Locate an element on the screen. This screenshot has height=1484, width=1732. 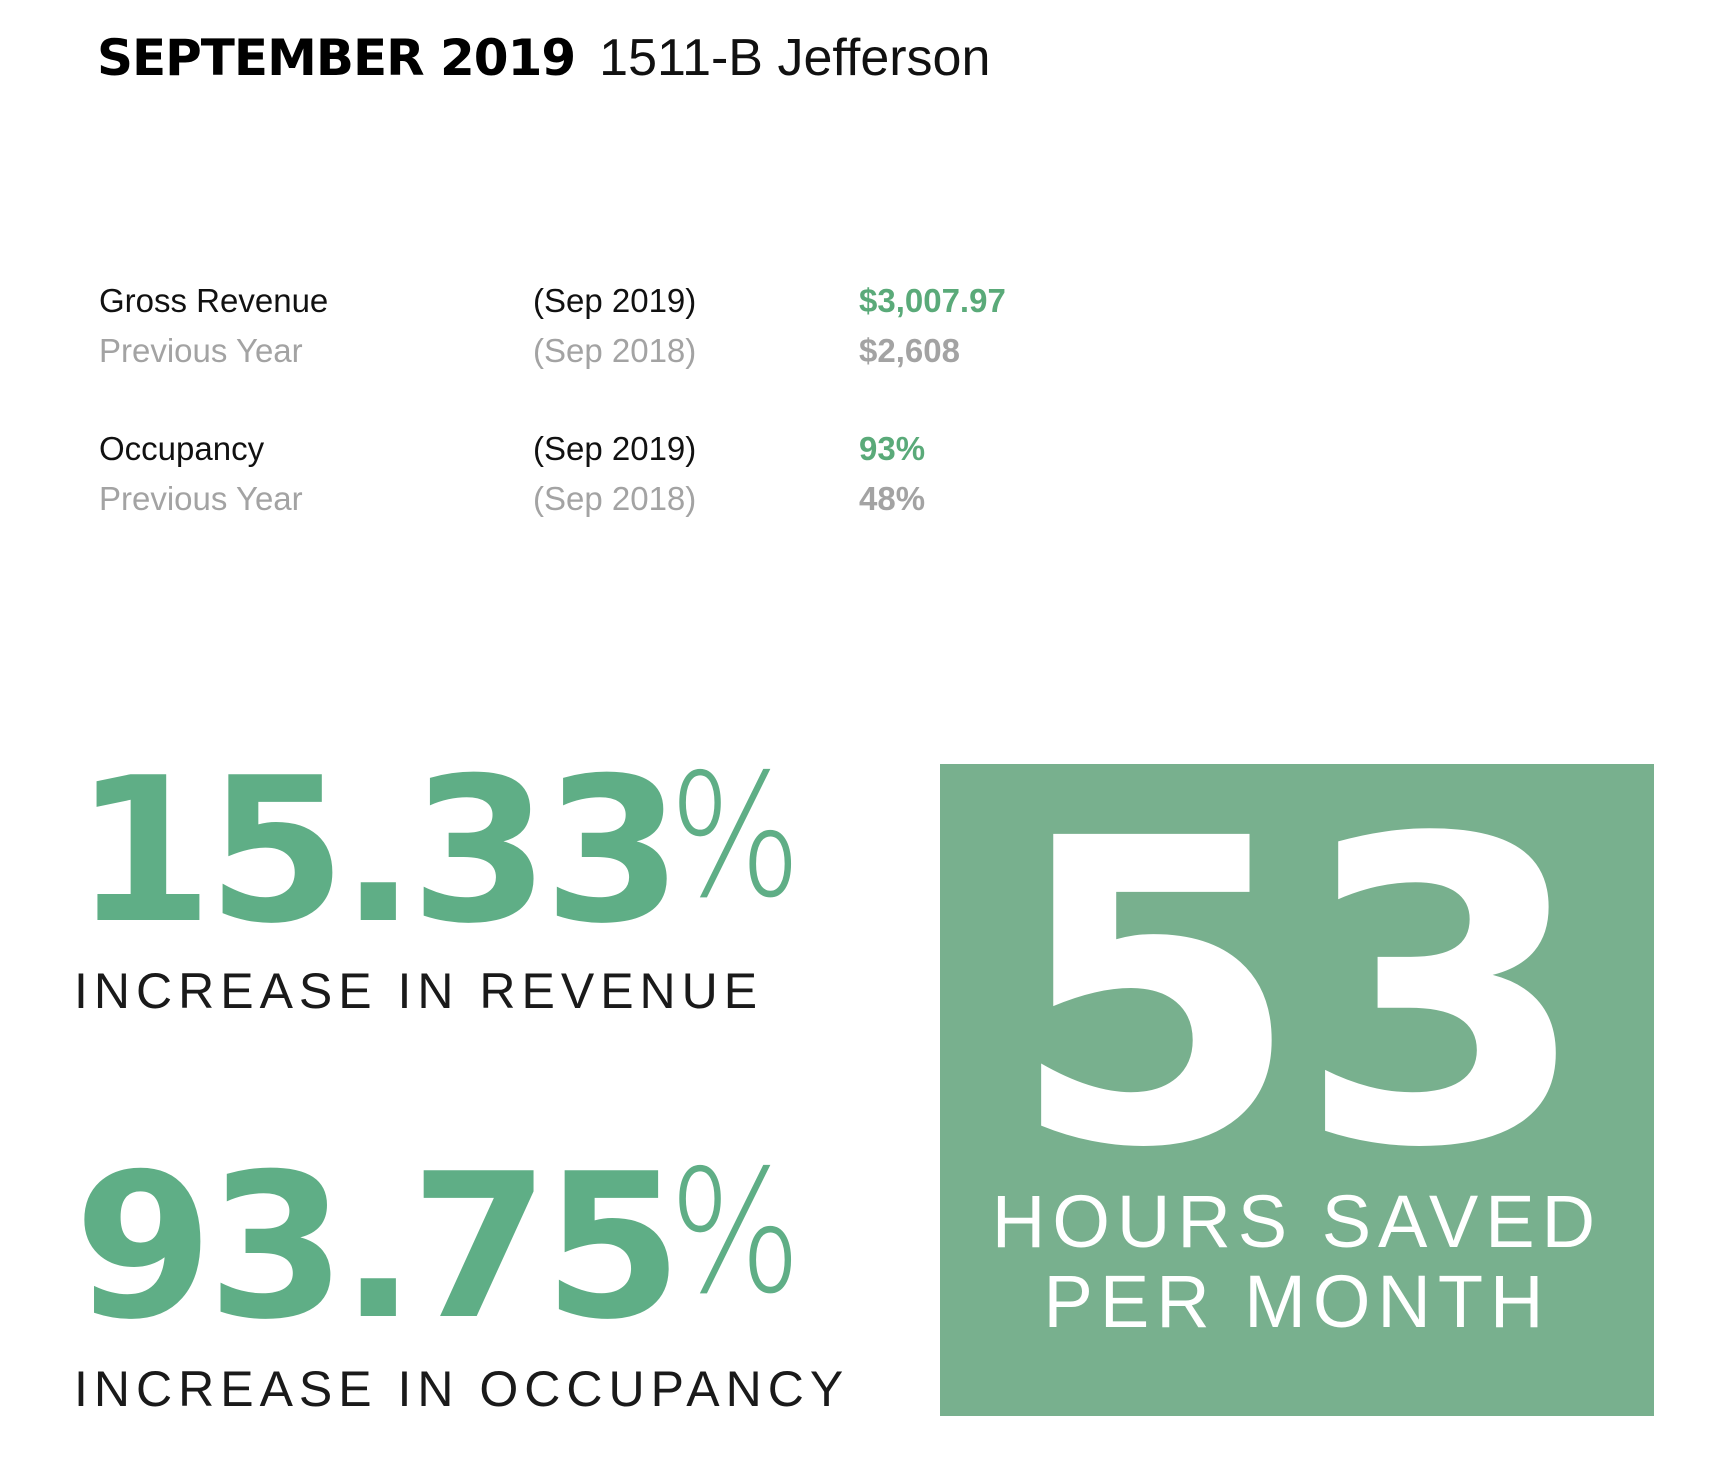
report-header: SEPTEMBER 2019 1511-B Jefferson is located at coordinates (543, 58).